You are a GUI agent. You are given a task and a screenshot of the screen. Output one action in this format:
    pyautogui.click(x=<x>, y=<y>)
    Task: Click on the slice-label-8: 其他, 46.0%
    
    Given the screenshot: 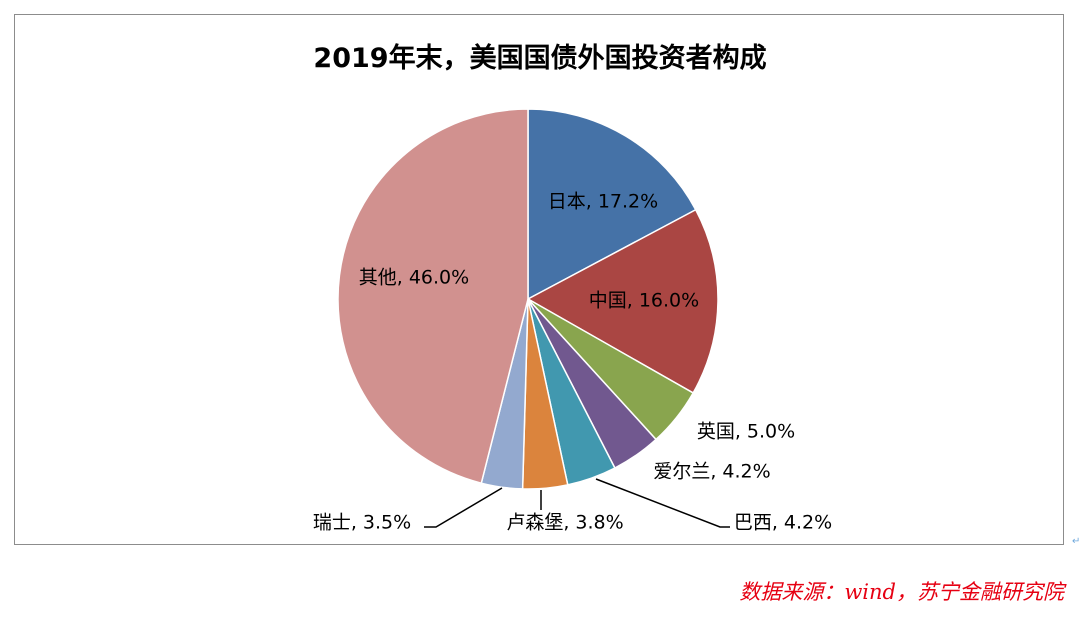 What is the action you would take?
    pyautogui.click(x=414, y=278)
    